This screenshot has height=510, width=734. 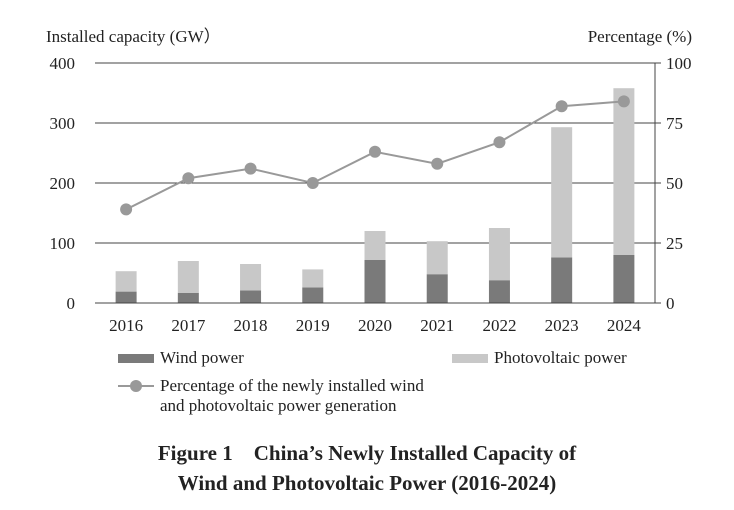 What do you see at coordinates (195, 453) in the screenshot?
I see `caption-figure-label: Figure 1` at bounding box center [195, 453].